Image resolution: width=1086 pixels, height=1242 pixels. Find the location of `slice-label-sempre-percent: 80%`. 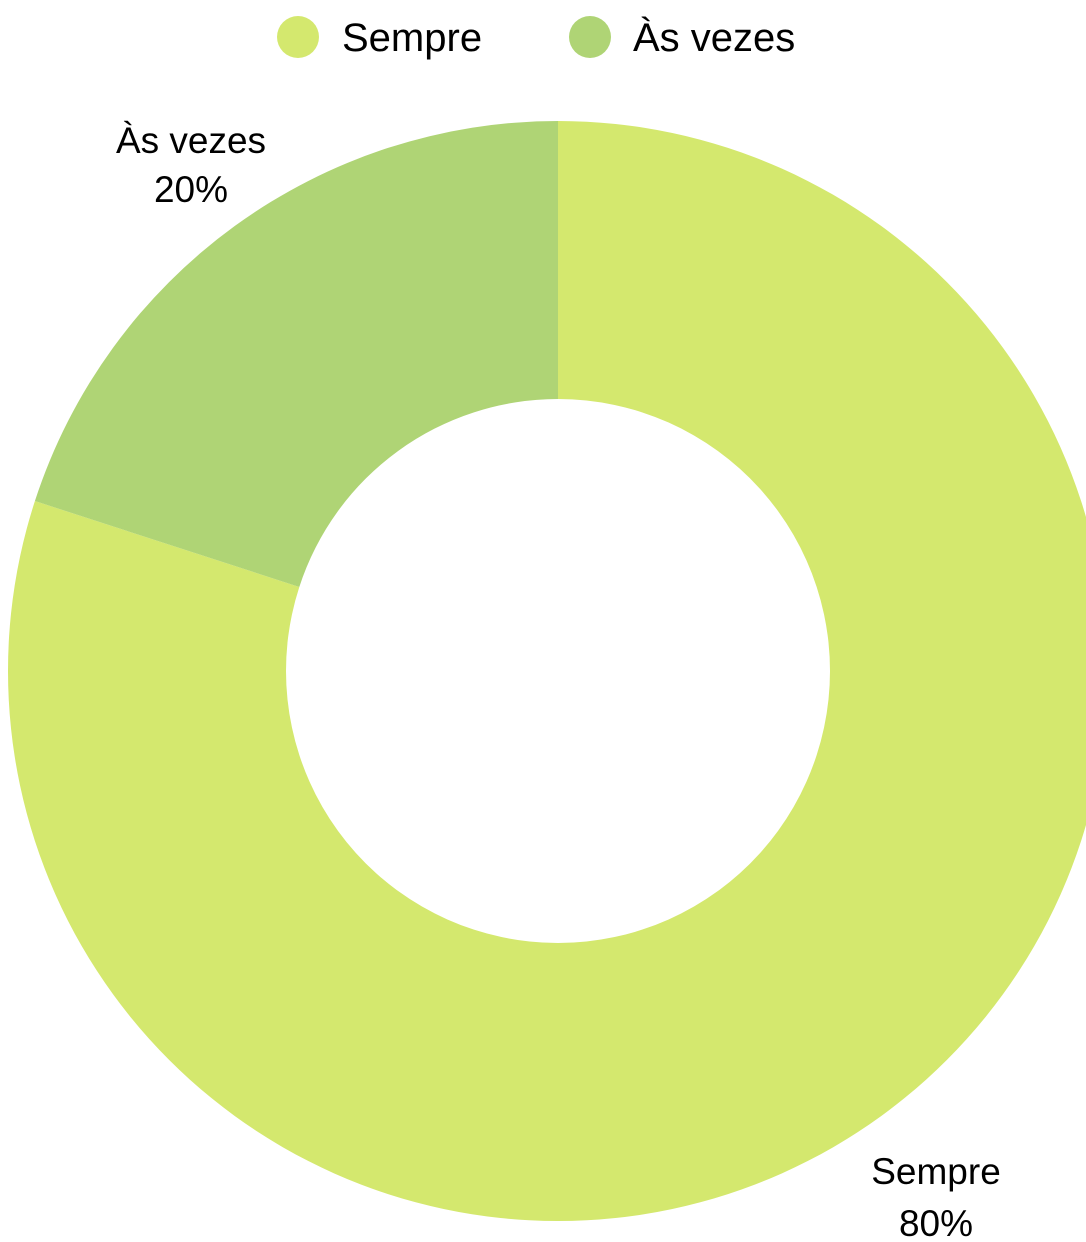

slice-label-sempre-percent: 80% is located at coordinates (936, 1222).